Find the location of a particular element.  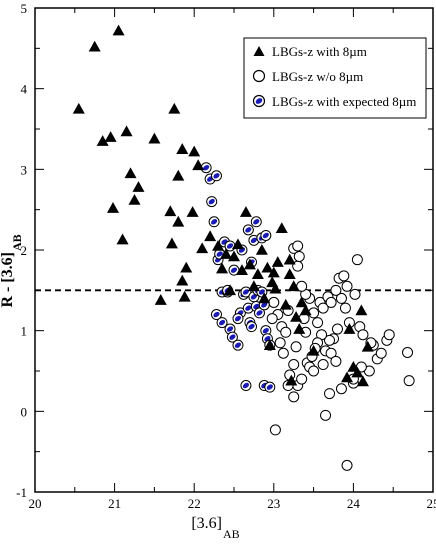

y-tick-label: 0 is located at coordinates (24, 411).